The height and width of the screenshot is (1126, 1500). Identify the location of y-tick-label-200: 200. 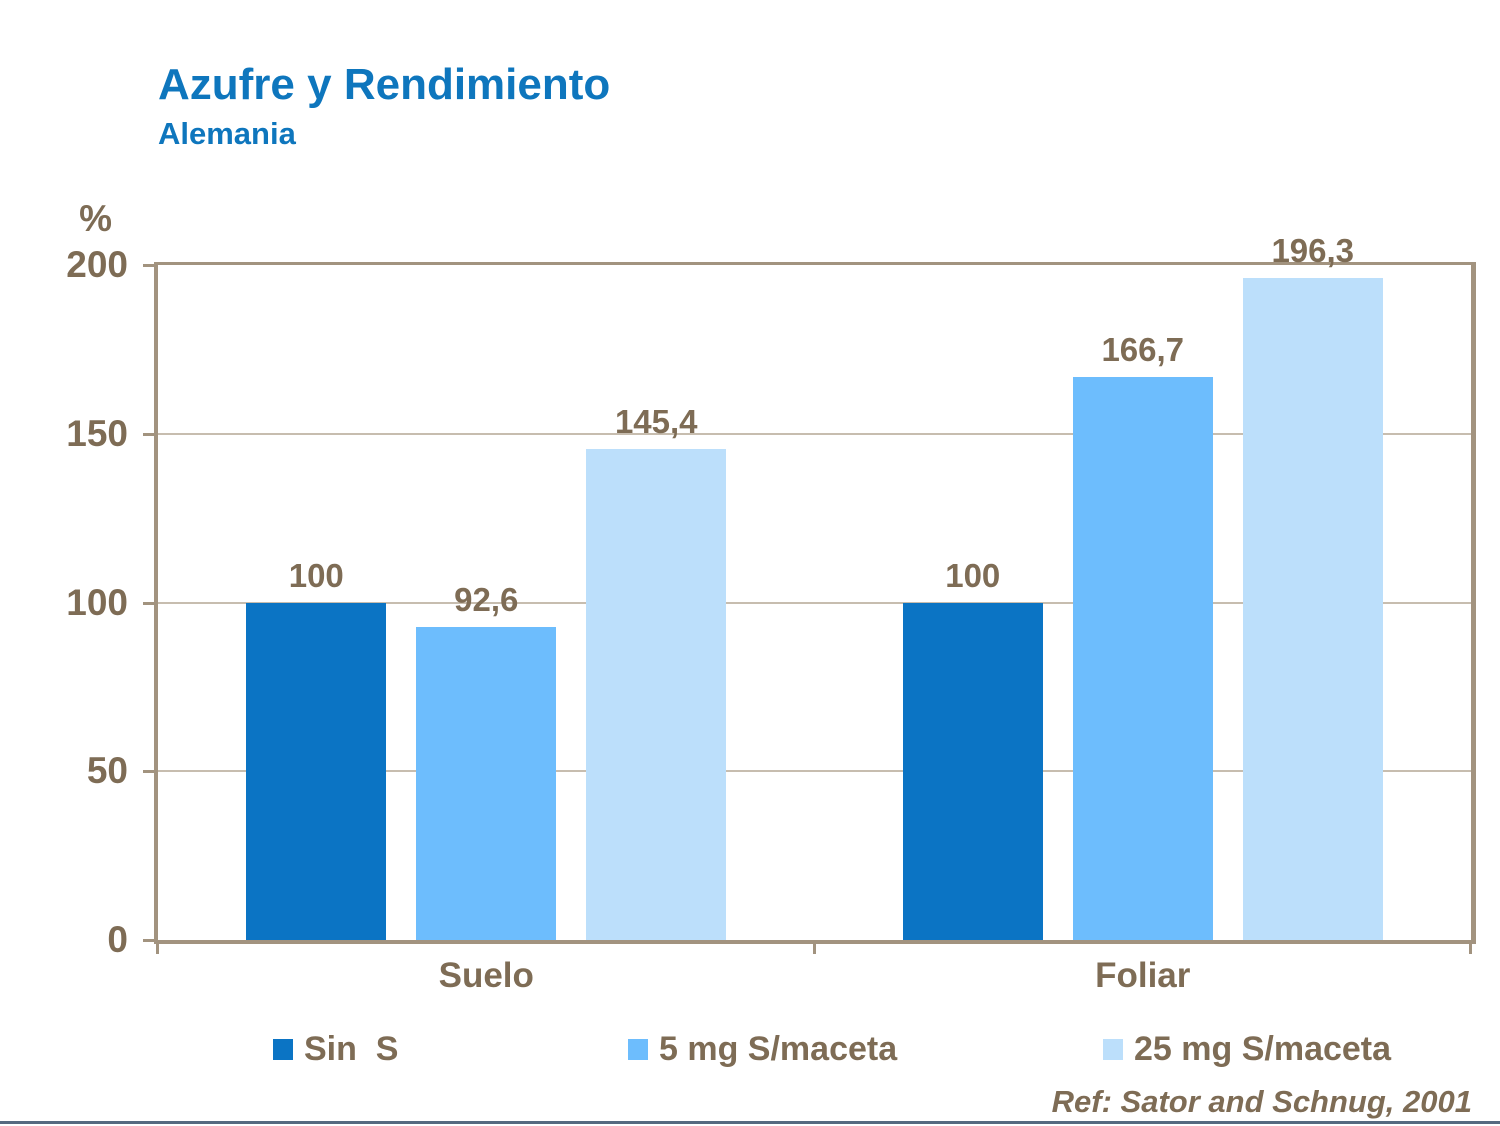
(97, 264).